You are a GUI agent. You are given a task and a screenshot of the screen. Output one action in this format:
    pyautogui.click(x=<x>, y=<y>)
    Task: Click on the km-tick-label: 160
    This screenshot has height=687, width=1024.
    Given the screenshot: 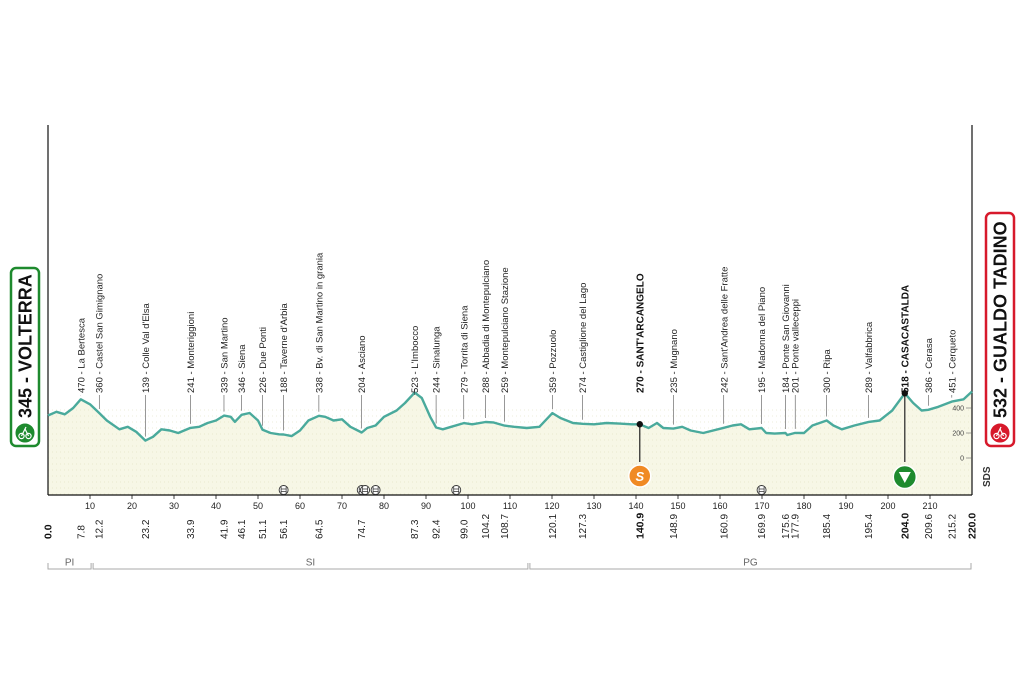 What is the action you would take?
    pyautogui.click(x=719, y=506)
    